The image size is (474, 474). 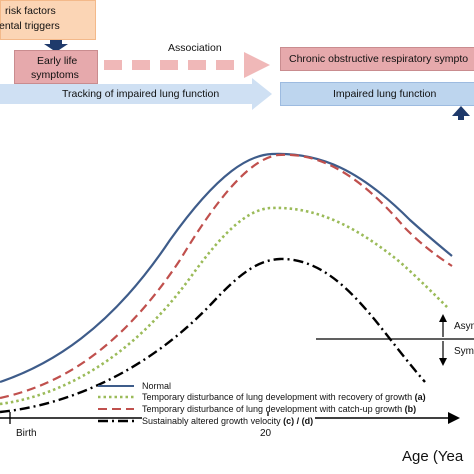 I want to click on association-label: Association, so click(x=195, y=48).